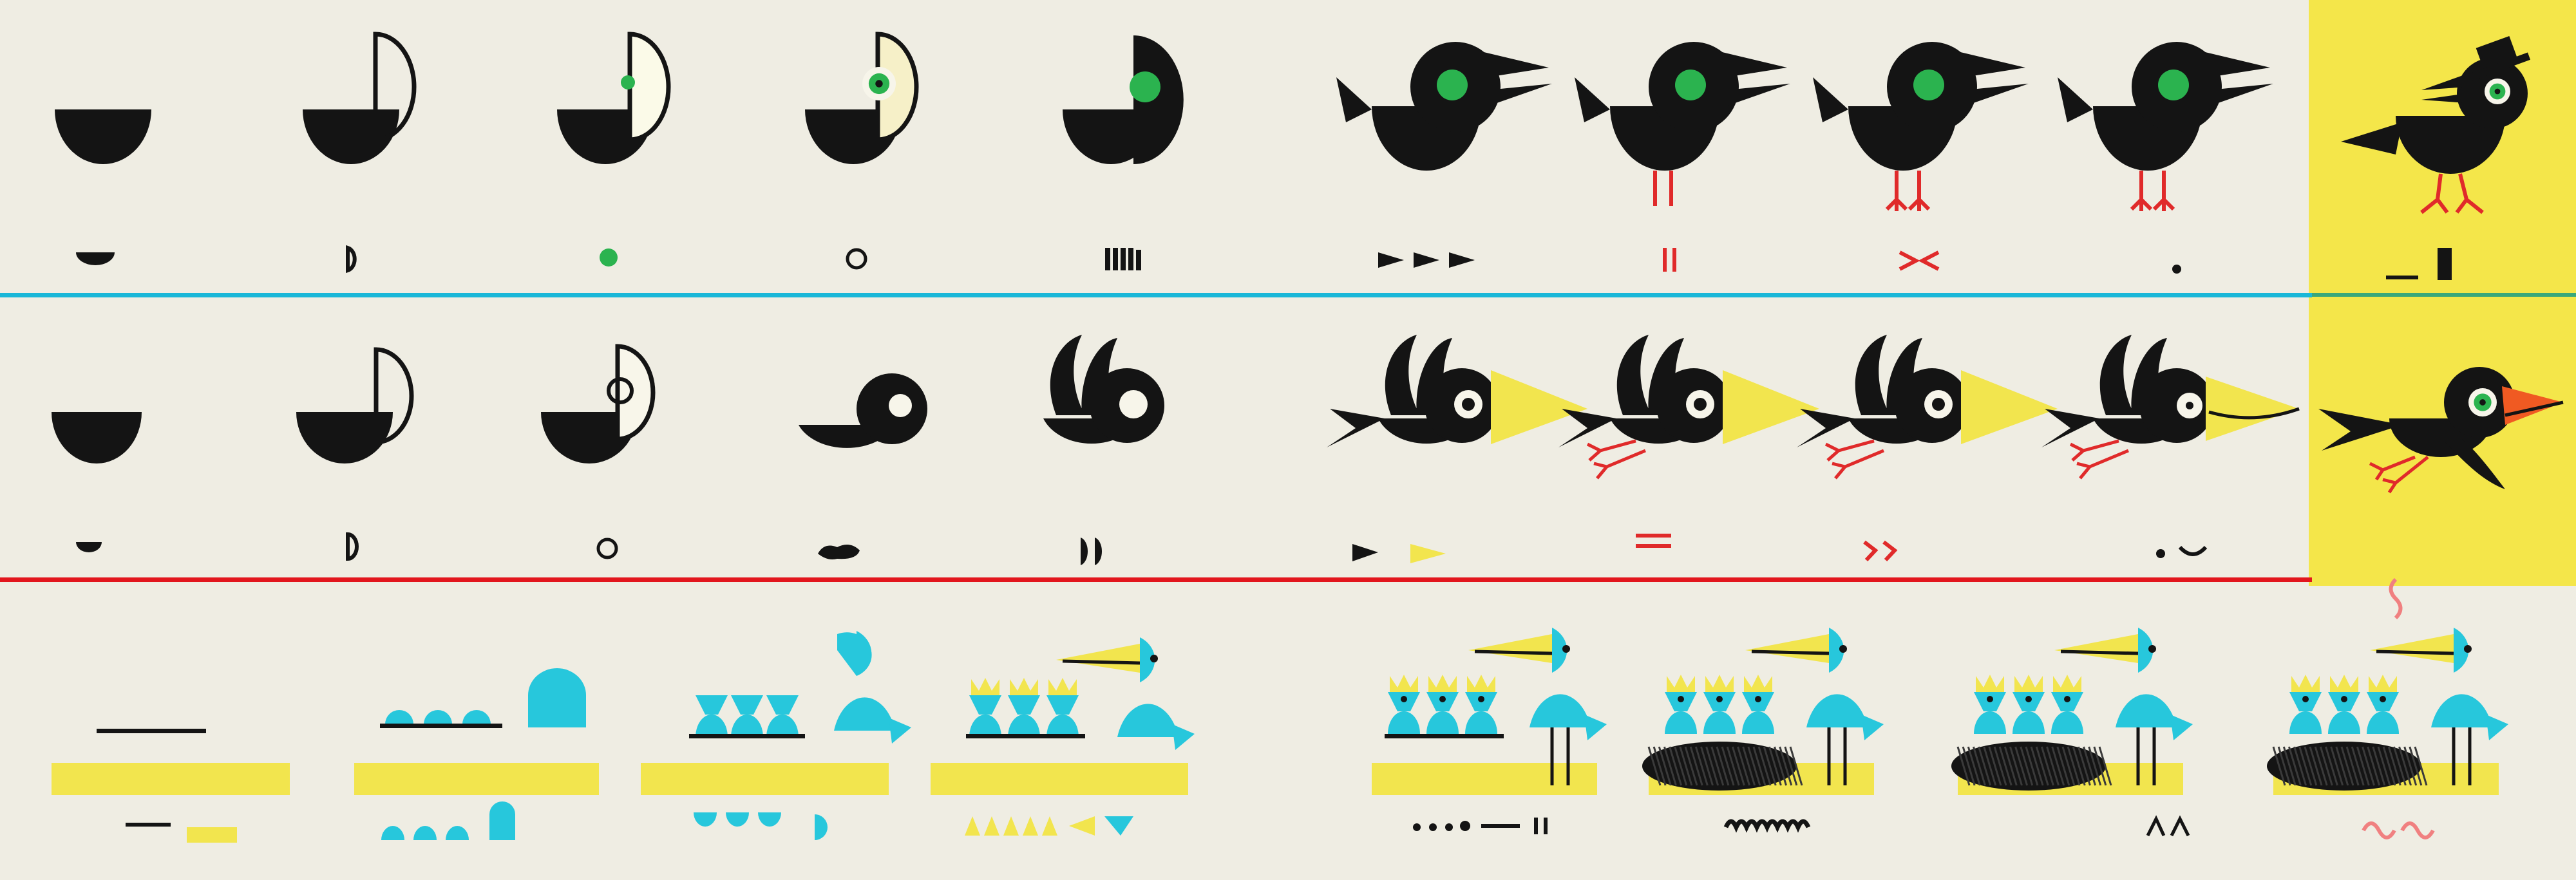  Describe the element at coordinates (502, 820) in the screenshot. I see `symbol-cyan-arch` at that location.